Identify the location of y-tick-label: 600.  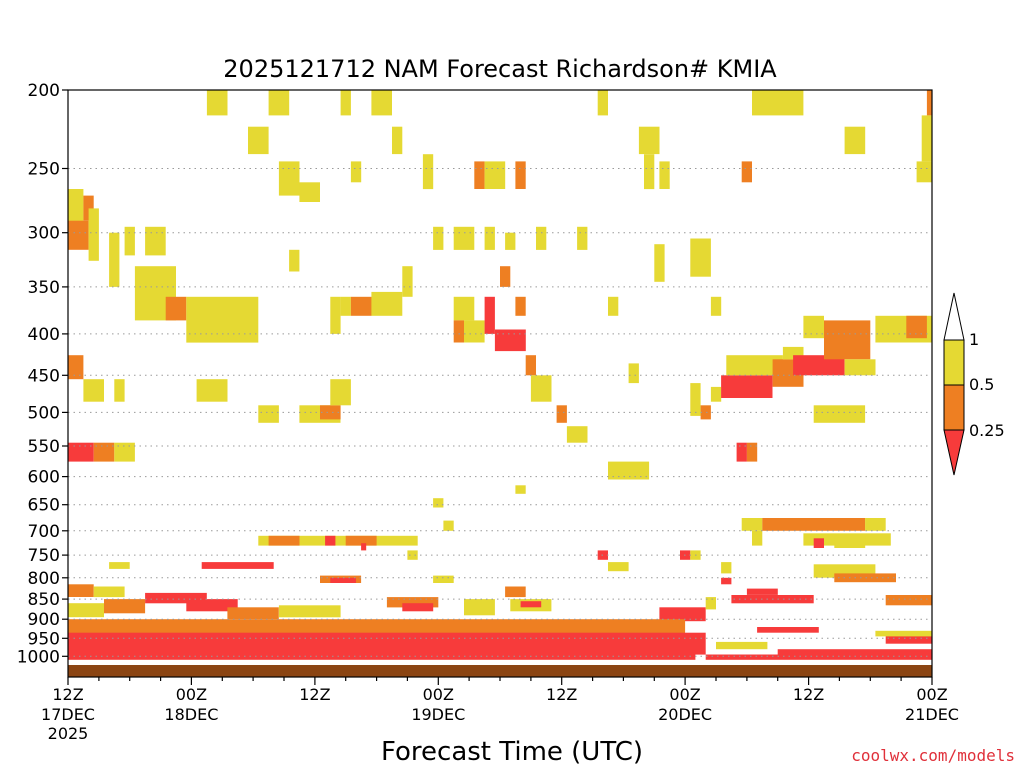
(44, 478).